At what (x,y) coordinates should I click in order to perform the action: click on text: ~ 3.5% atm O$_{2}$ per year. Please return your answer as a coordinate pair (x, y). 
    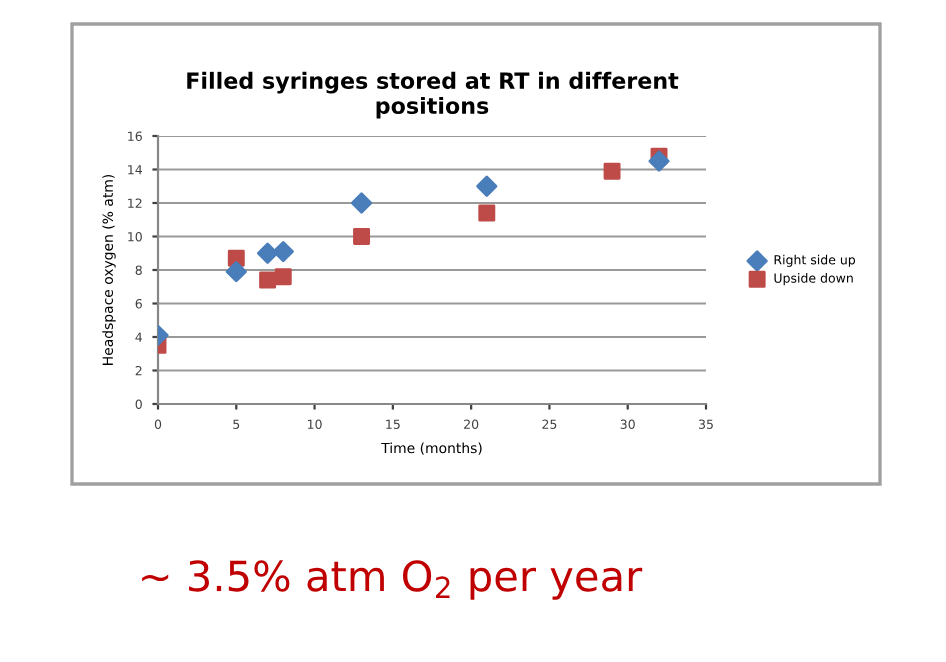
    Looking at the image, I should click on (392, 580).